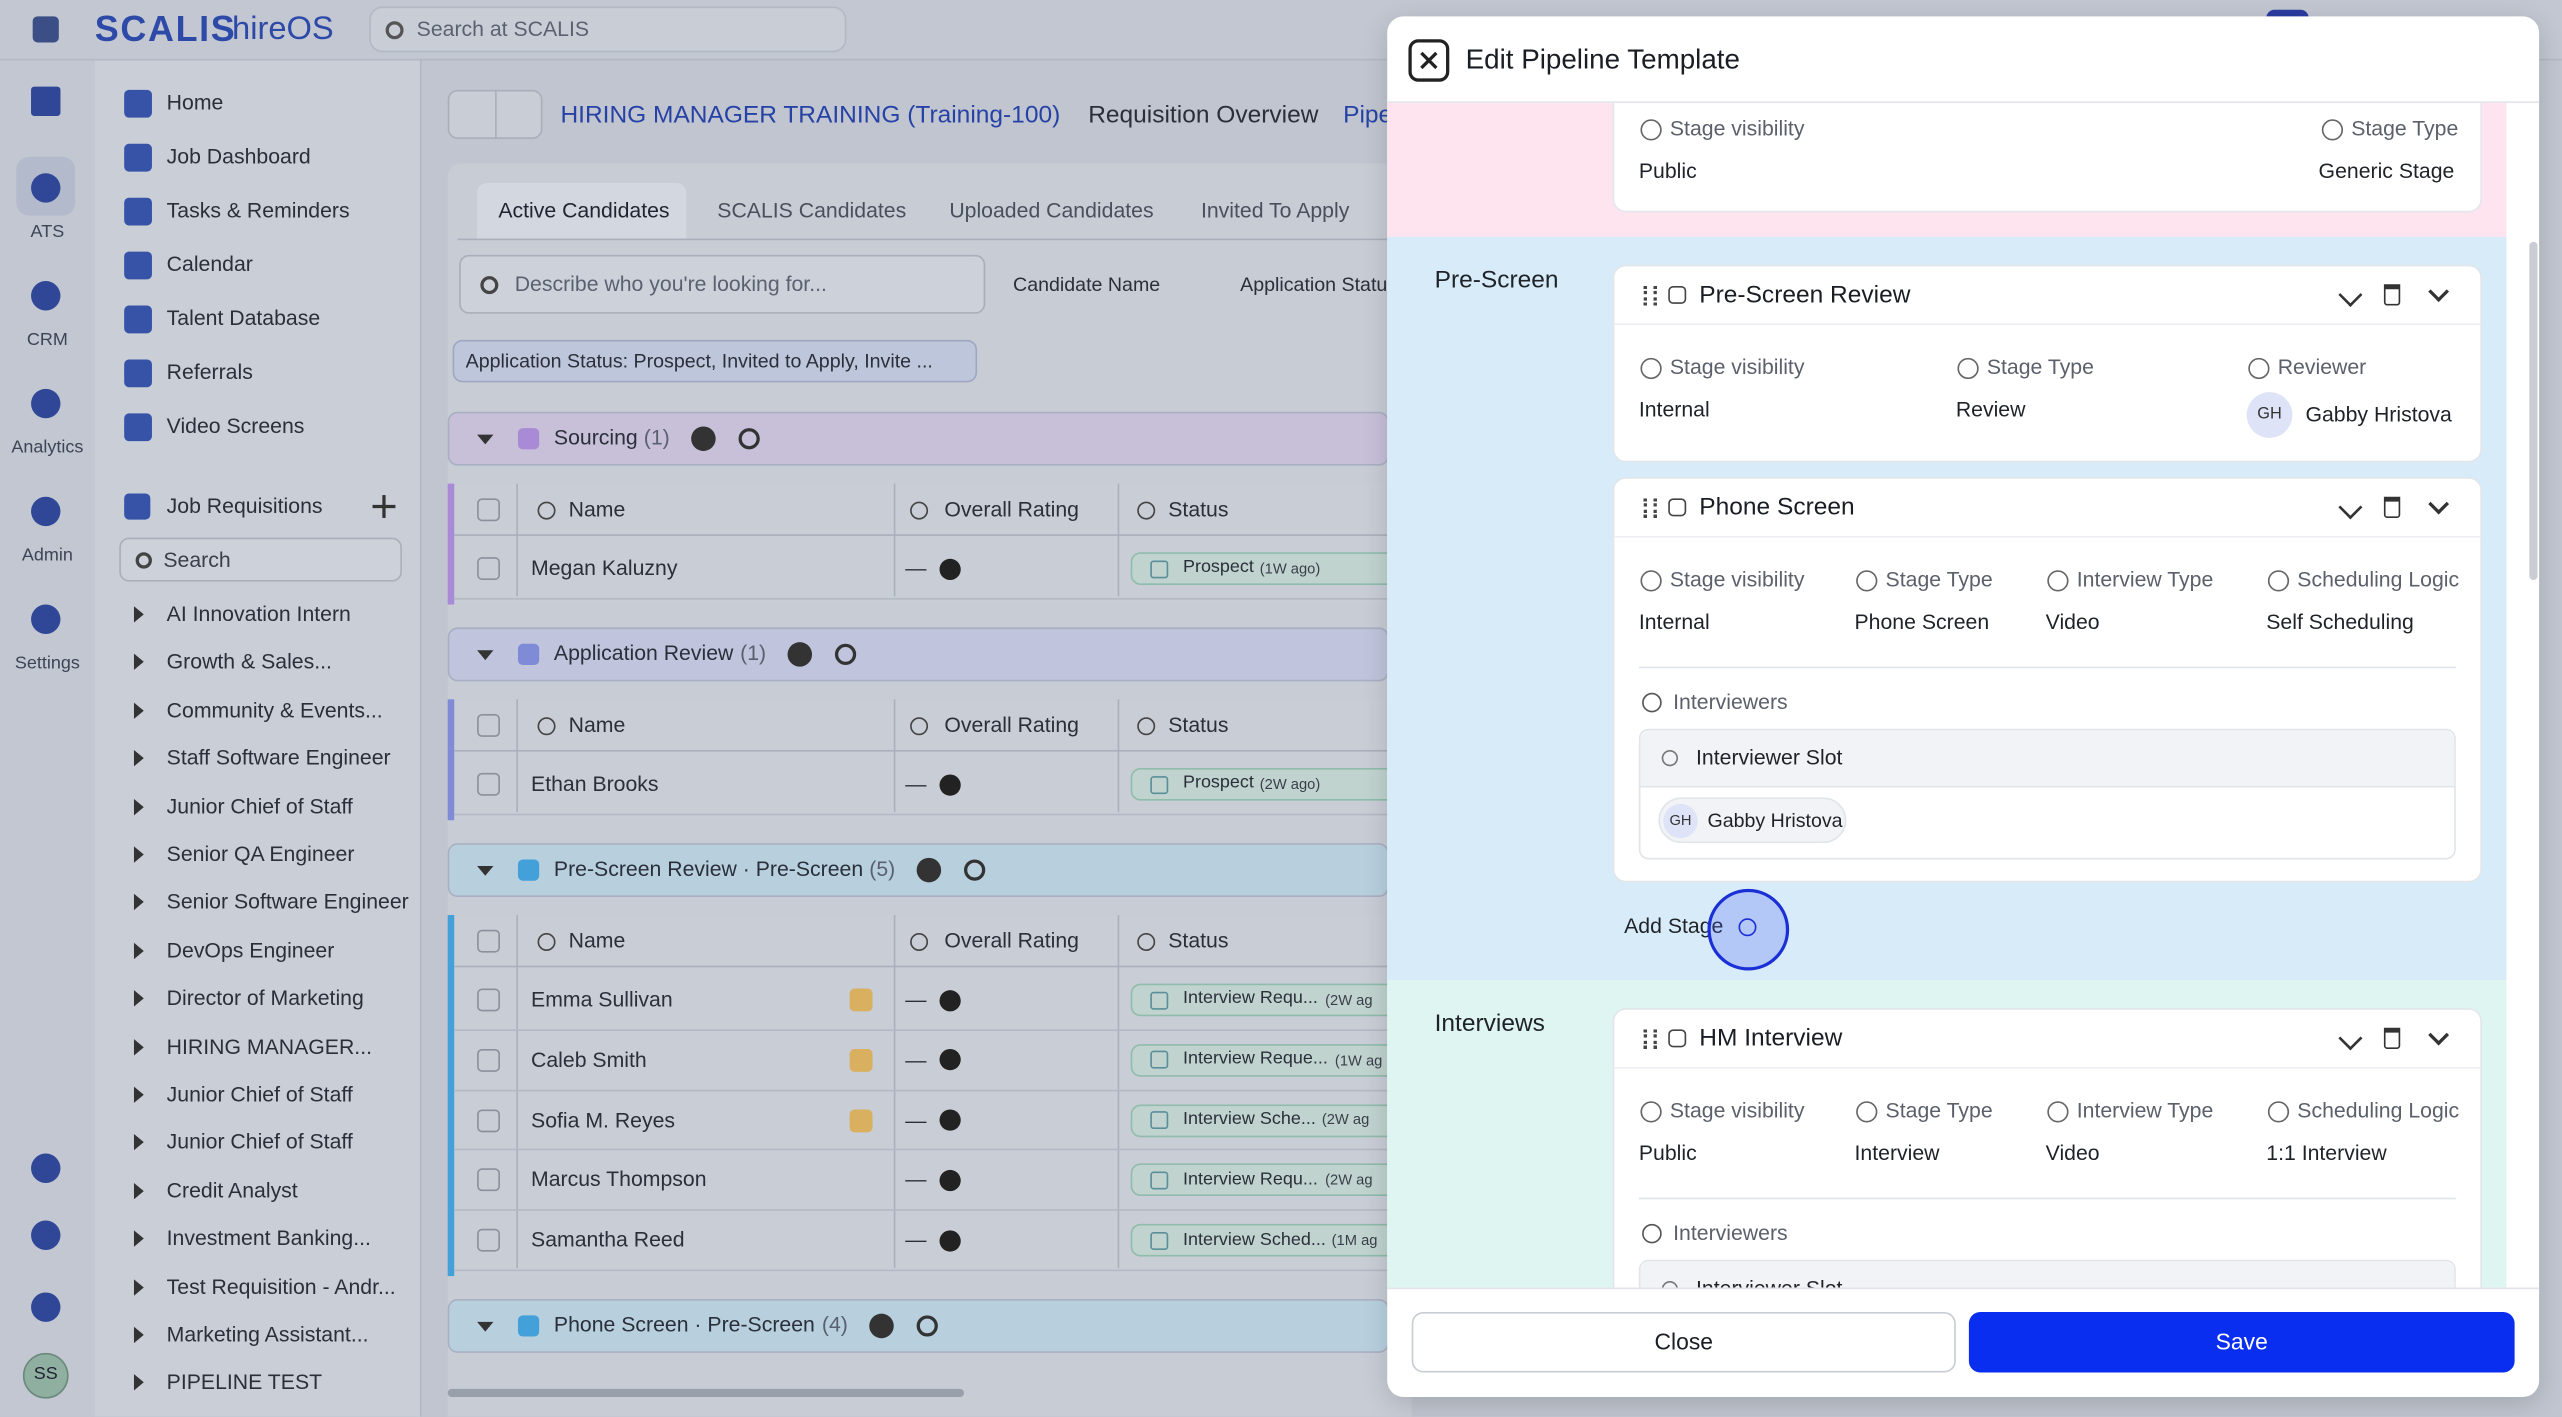 The width and height of the screenshot is (2562, 1417). I want to click on avatar, so click(2269, 415).